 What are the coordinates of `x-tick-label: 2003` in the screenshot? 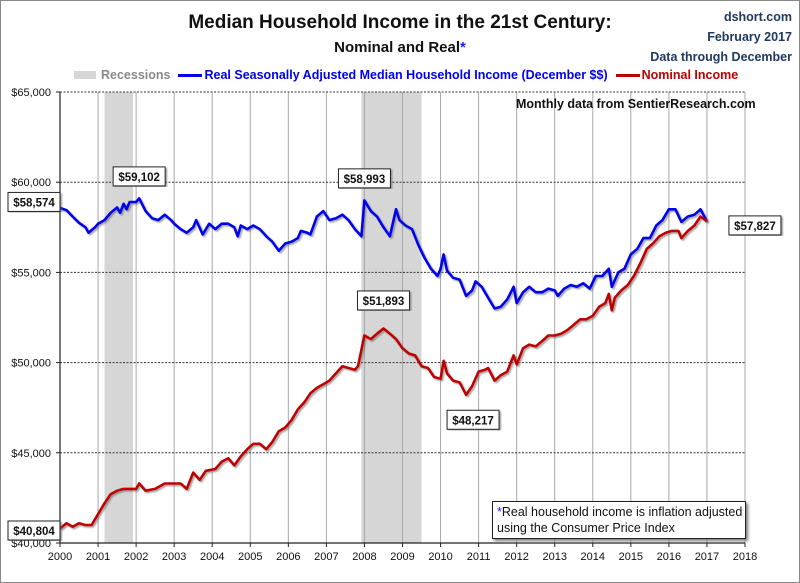 It's located at (174, 557).